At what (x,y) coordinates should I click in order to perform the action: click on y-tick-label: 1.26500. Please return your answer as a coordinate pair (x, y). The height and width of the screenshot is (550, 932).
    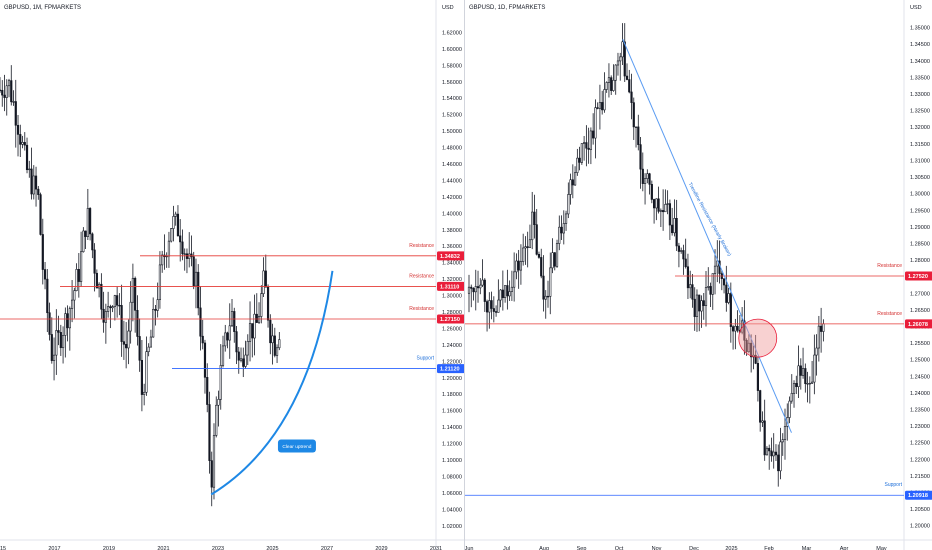
    Looking at the image, I should click on (920, 311).